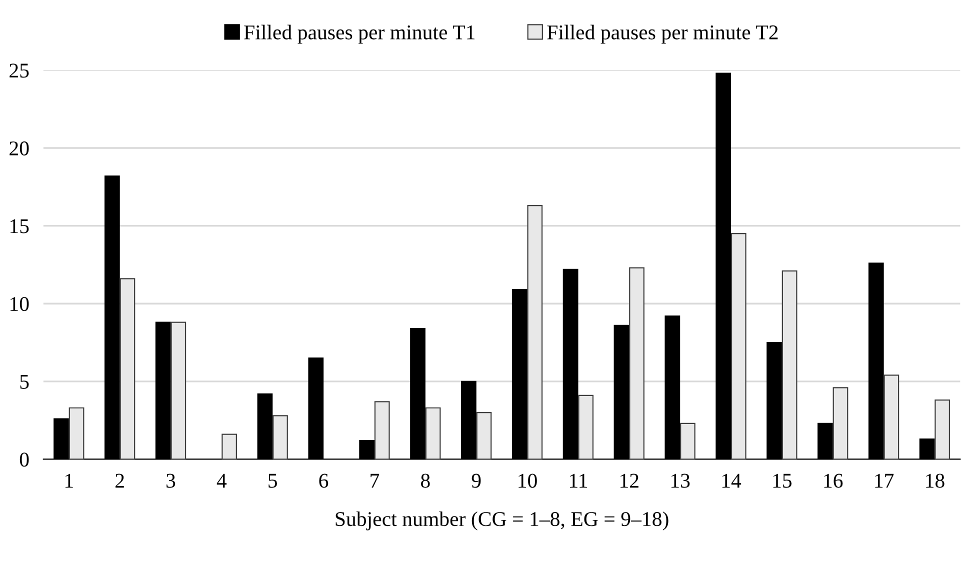 The width and height of the screenshot is (965, 585). What do you see at coordinates (24, 459) in the screenshot?
I see `y-tick-label: 0` at bounding box center [24, 459].